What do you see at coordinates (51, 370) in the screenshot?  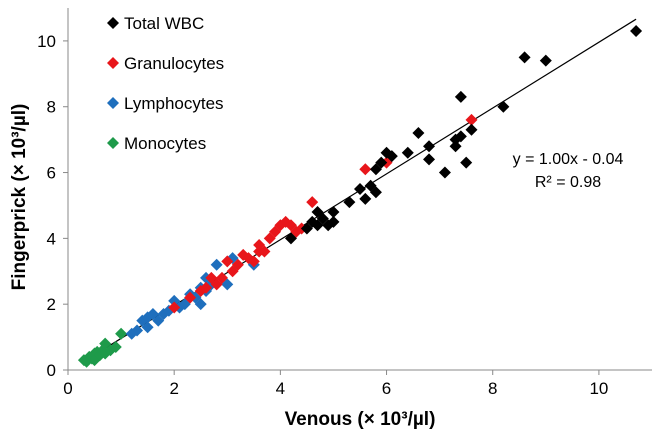 I see `y-tick-label: 0` at bounding box center [51, 370].